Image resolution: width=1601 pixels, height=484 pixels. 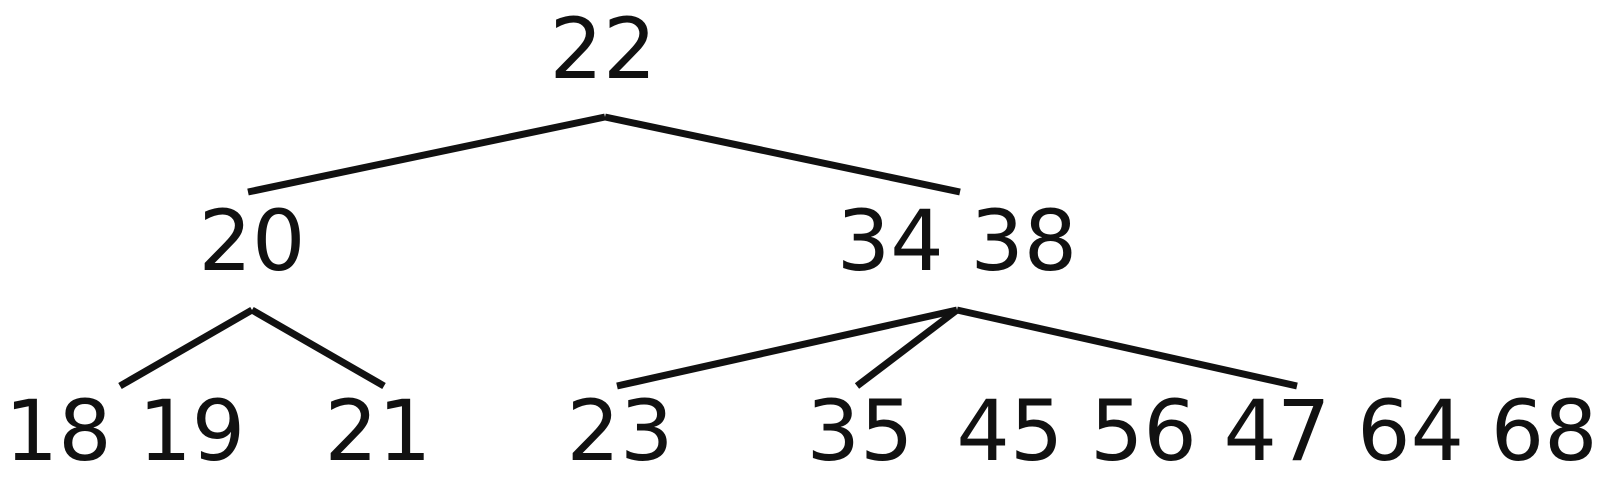 I want to click on node-34-38: 34 38, so click(x=957, y=241).